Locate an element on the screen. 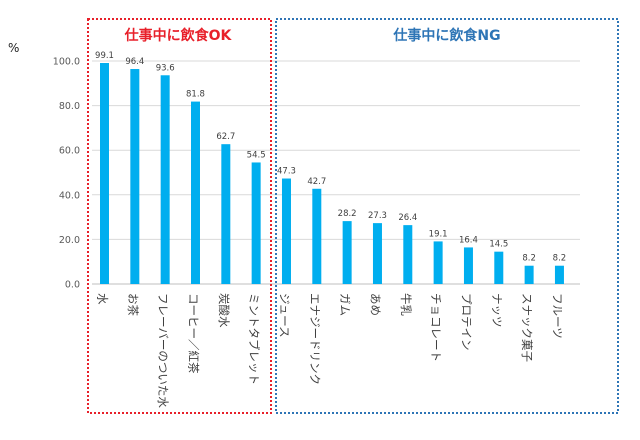 The width and height of the screenshot is (640, 440). data-label-12: 19.1 is located at coordinates (438, 234).